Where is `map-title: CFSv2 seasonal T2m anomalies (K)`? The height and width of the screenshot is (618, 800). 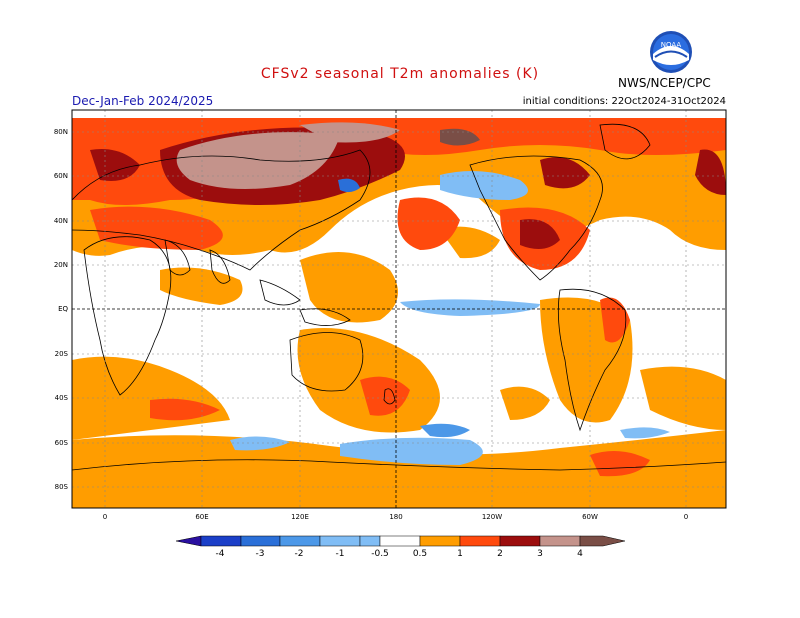
map-title: CFSv2 seasonal T2m anomalies (K) is located at coordinates (400, 74).